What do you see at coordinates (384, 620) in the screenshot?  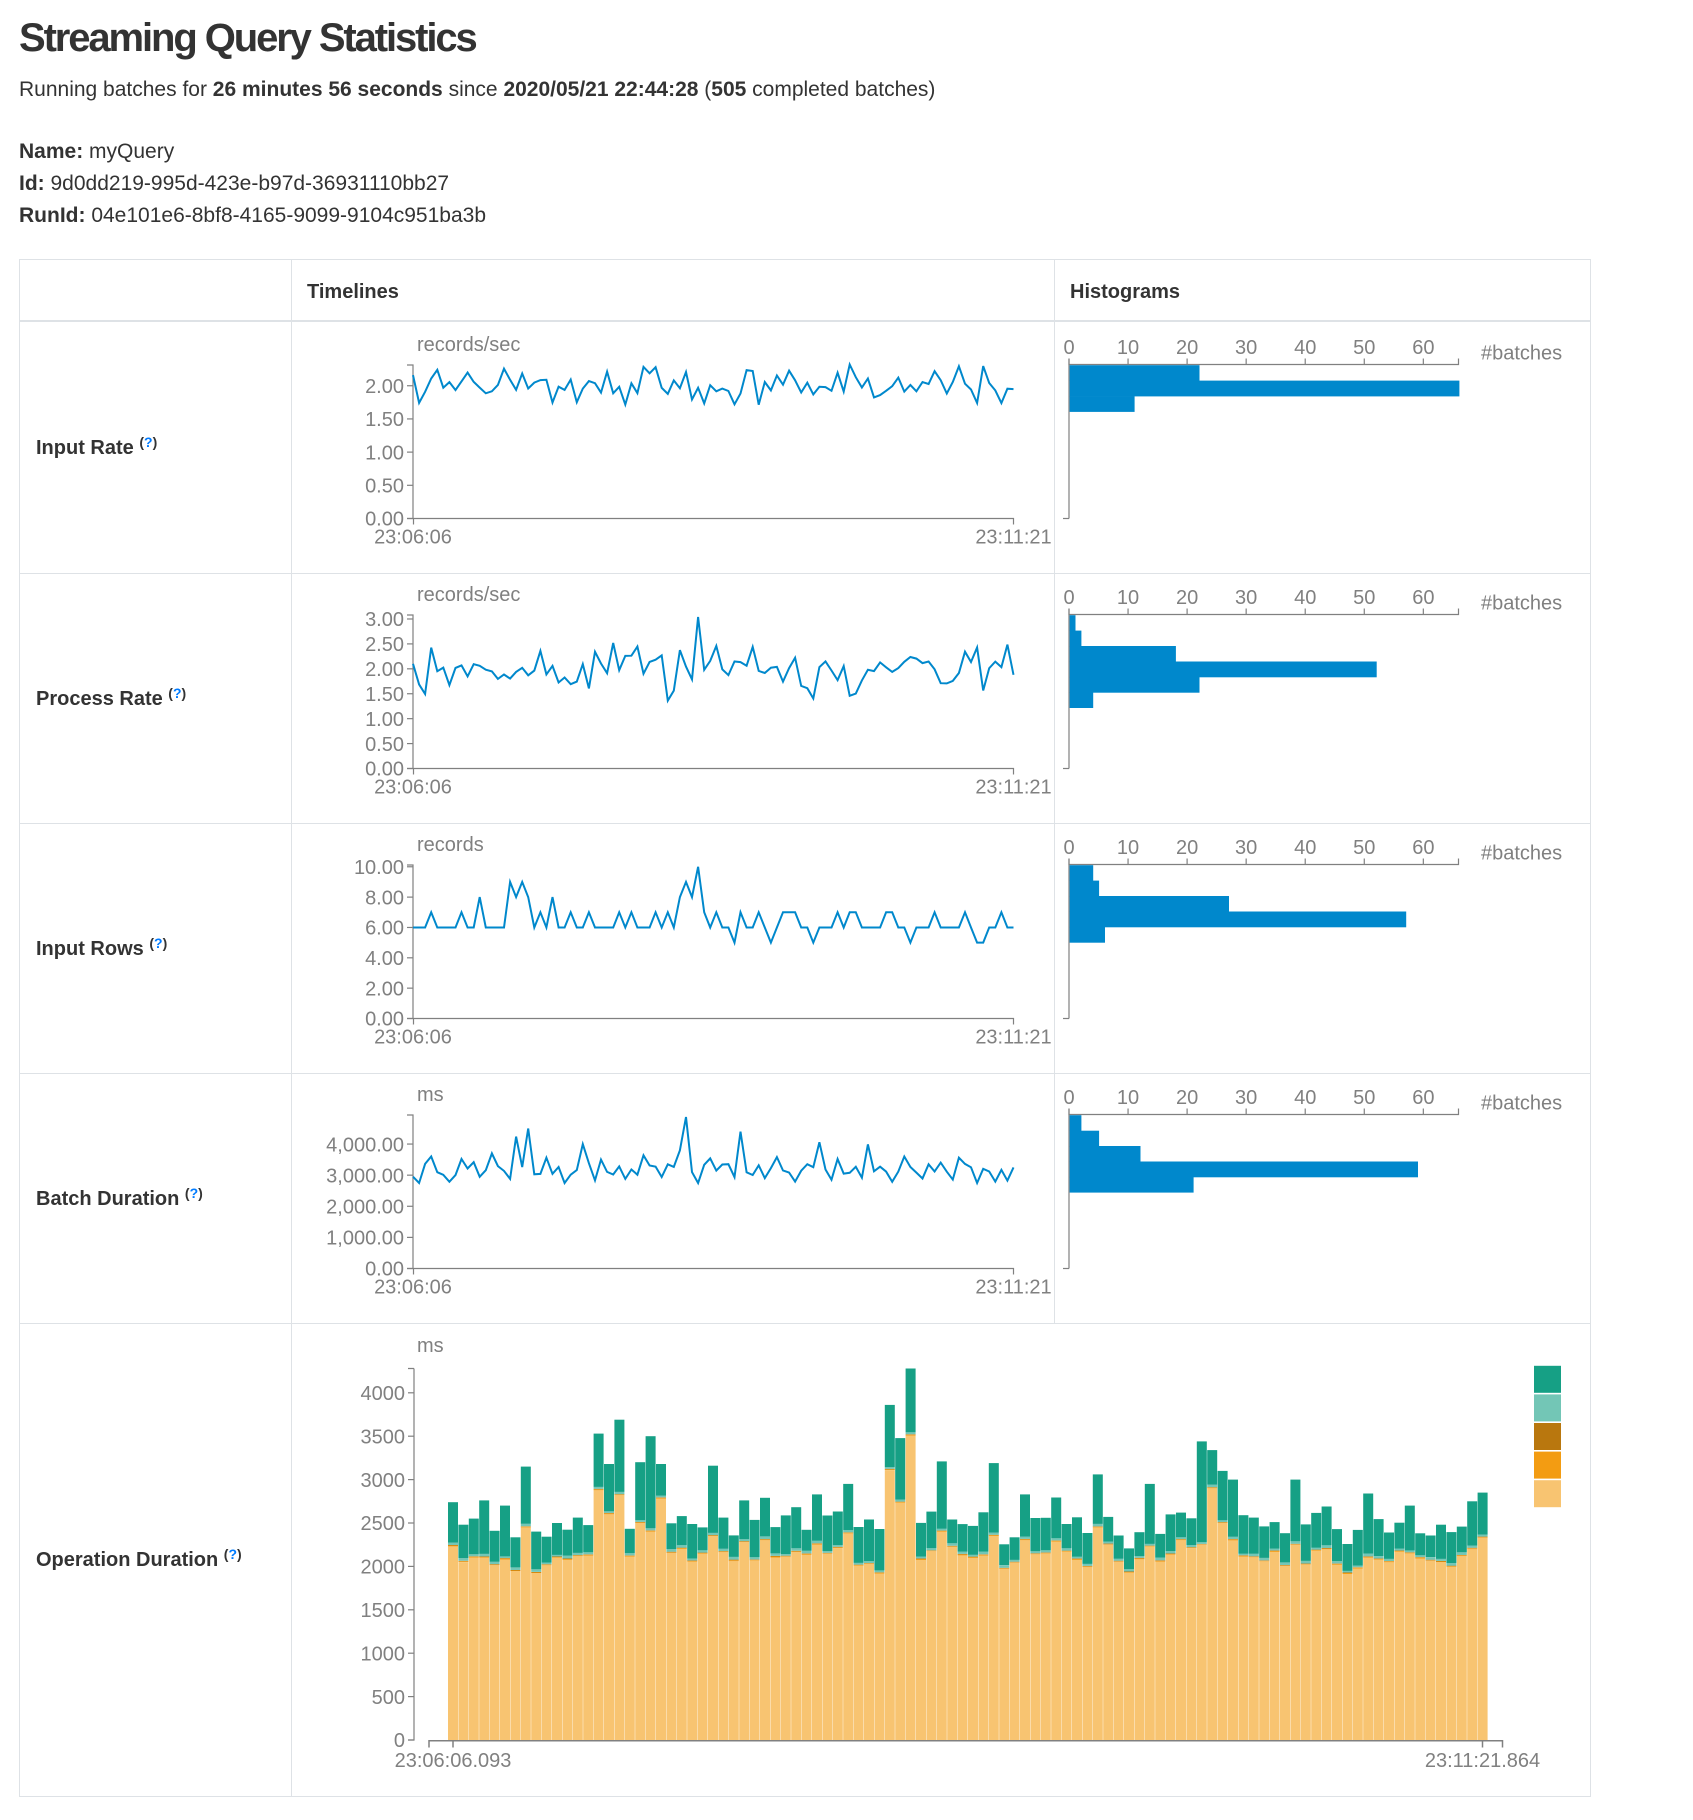 I see `svg-text: 3.00` at bounding box center [384, 620].